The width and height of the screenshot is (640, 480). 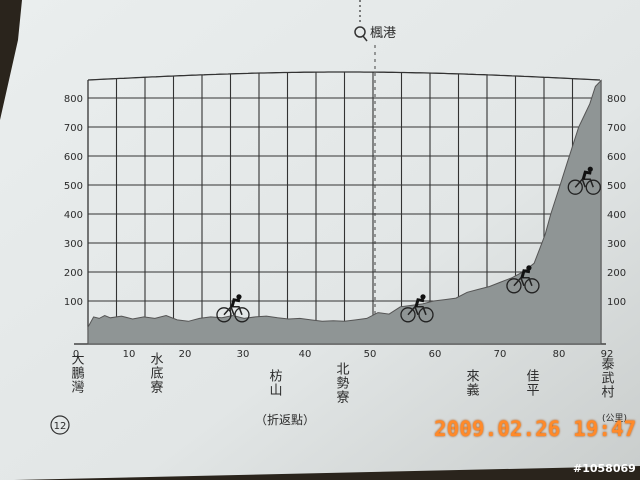 What do you see at coordinates (129, 354) in the screenshot?
I see `x-tick-label: 10` at bounding box center [129, 354].